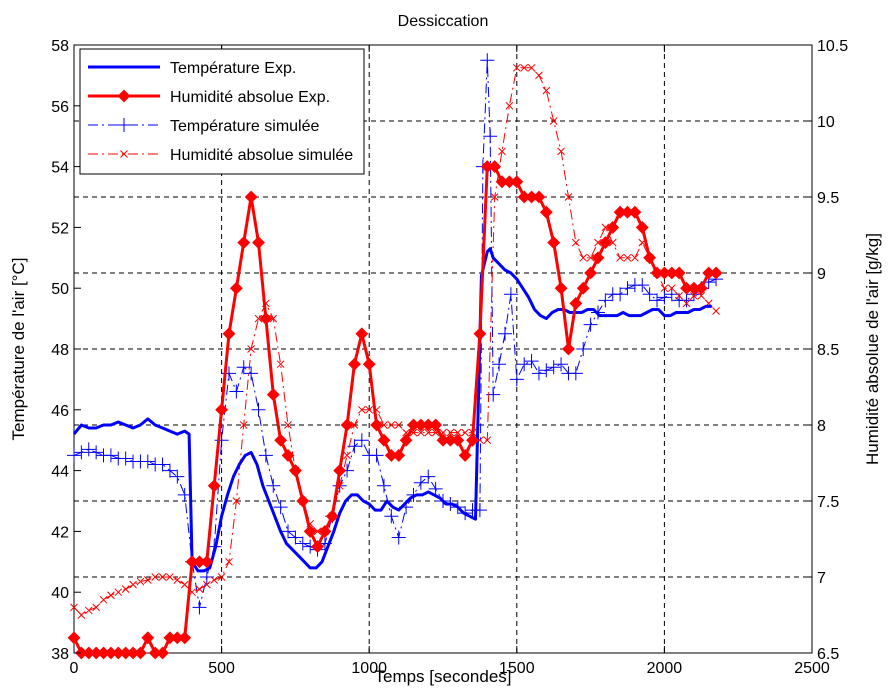 This screenshot has width=893, height=689. I want to click on legend-box, so click(222, 111).